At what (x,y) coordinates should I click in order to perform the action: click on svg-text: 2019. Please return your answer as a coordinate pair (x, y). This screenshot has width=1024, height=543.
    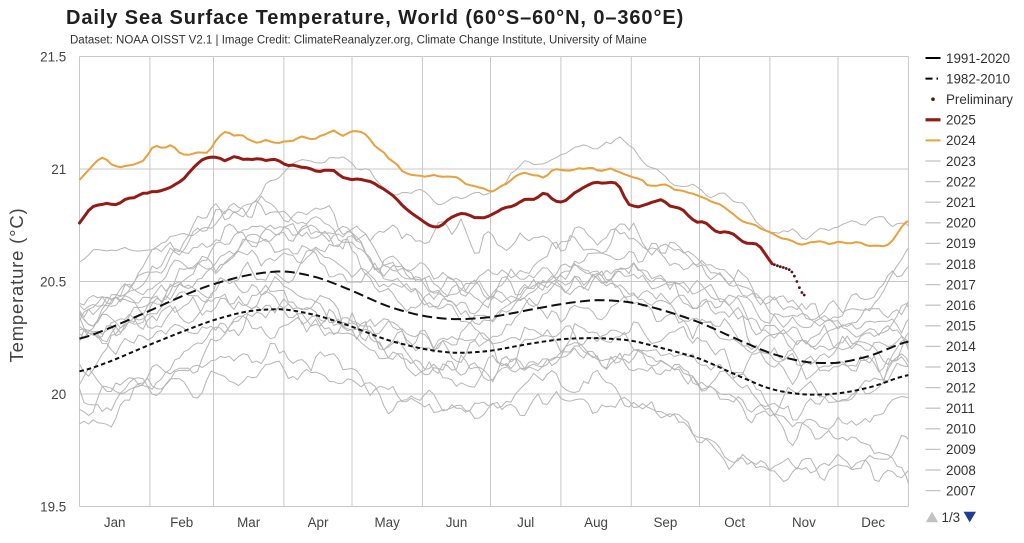
    Looking at the image, I should click on (961, 243).